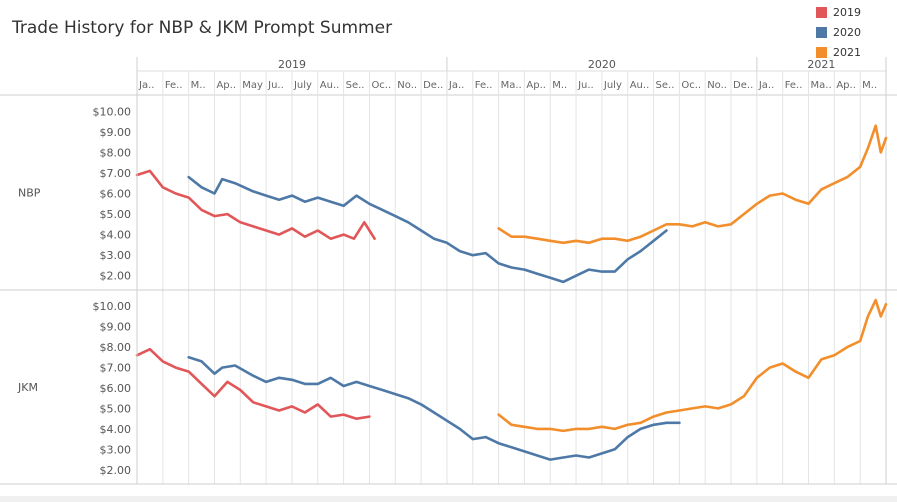 The width and height of the screenshot is (897, 502). Describe the element at coordinates (847, 32) in the screenshot. I see `legend-label-2020: 2020` at that location.